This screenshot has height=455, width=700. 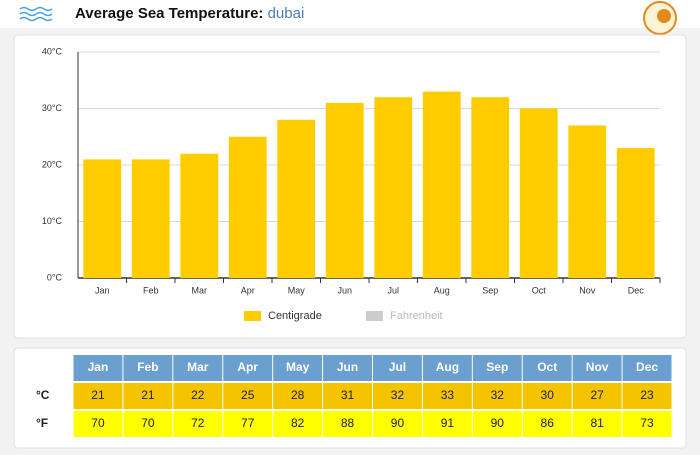 I want to click on cell-value: 86, so click(x=548, y=423).